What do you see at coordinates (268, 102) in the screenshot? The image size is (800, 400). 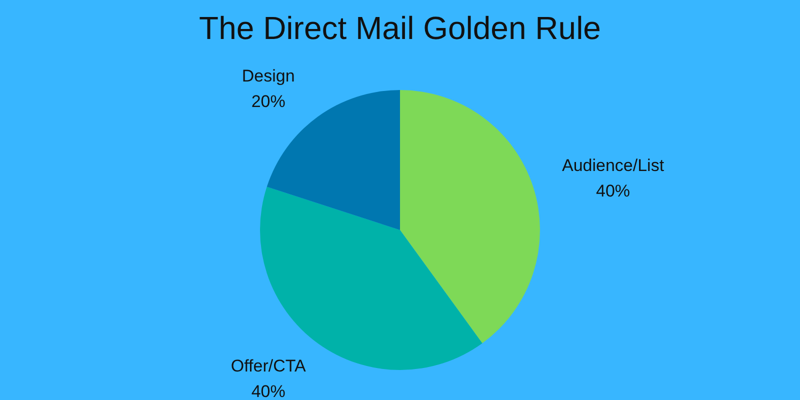 I see `data-label: 20%` at bounding box center [268, 102].